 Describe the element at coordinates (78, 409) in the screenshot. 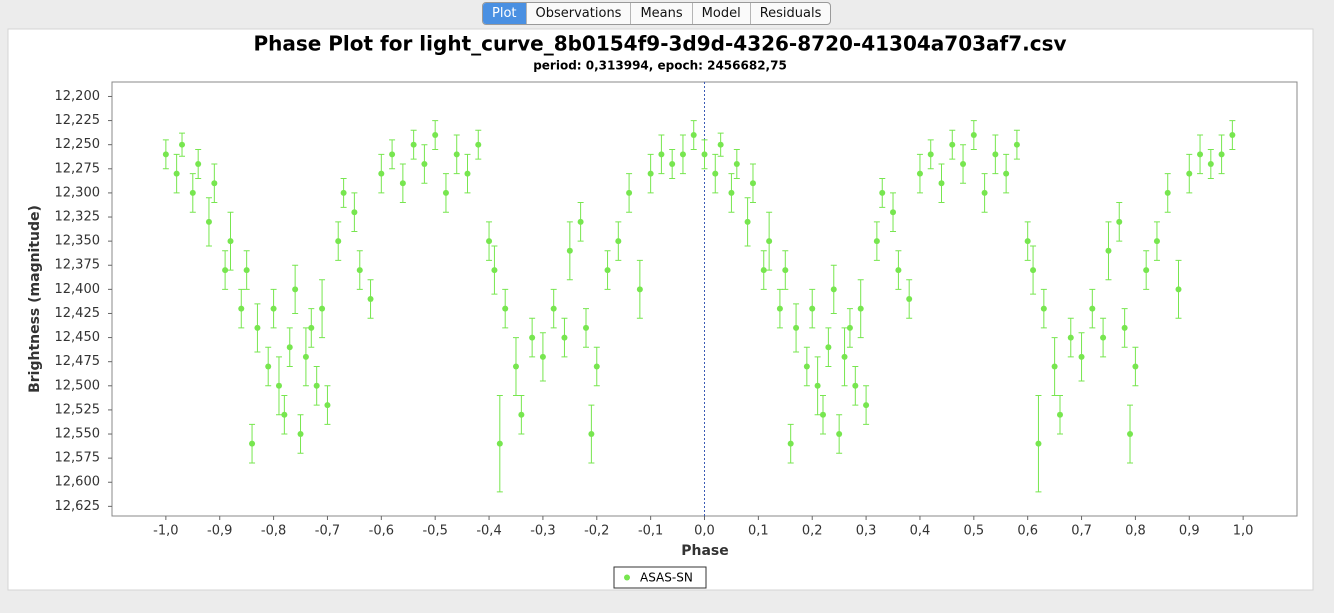

I see `y-tick-label: 12,525` at that location.